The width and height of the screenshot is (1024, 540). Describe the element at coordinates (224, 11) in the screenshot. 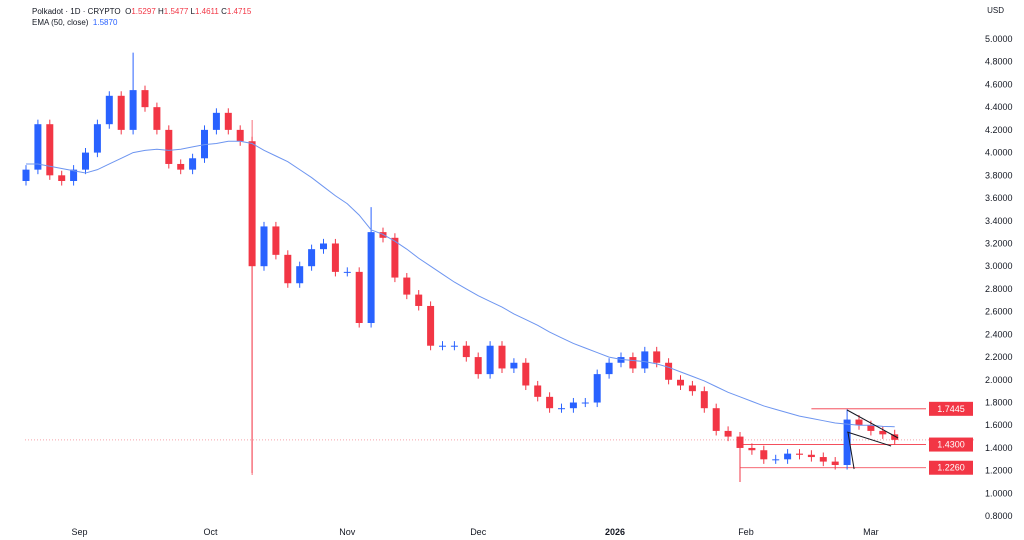

I see `close-key: C` at that location.